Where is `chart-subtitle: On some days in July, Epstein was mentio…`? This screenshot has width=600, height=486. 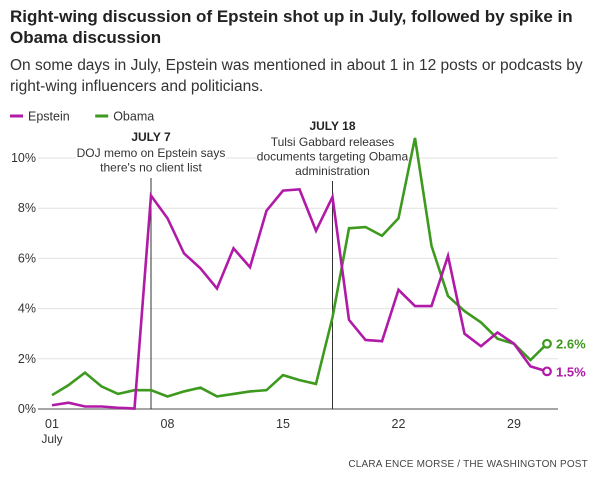
chart-subtitle: On some days in July, Epstein was mentio… is located at coordinates (296, 76).